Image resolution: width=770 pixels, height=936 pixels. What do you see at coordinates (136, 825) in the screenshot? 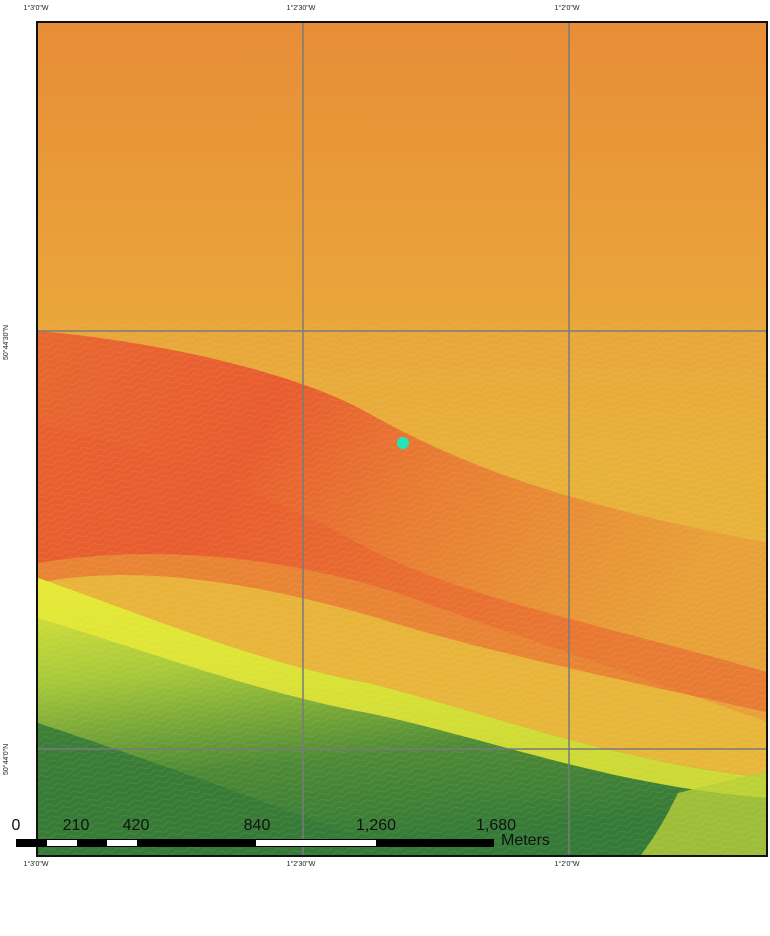
I see `scale-label-420: 420` at bounding box center [136, 825].